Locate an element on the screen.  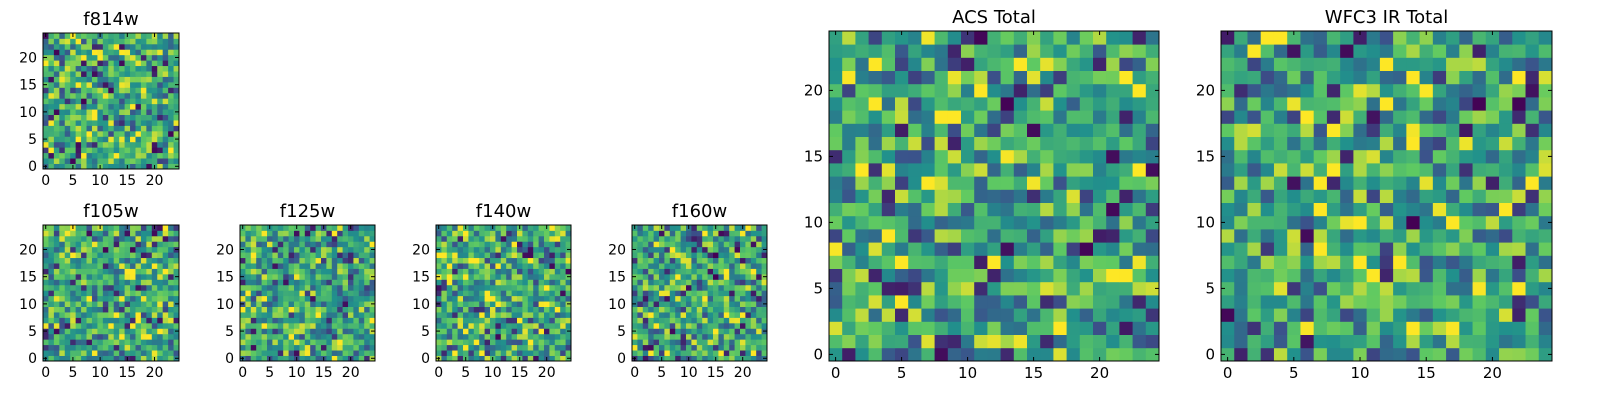
x-tick-label: 5 is located at coordinates (1294, 373).